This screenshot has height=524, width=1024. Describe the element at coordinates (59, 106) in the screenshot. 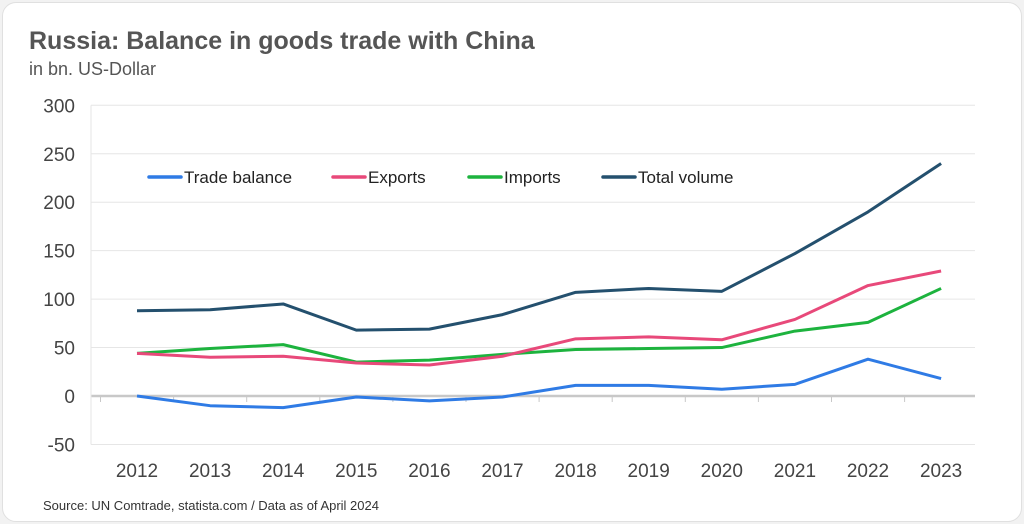

I see `y-tick-label: 300` at that location.